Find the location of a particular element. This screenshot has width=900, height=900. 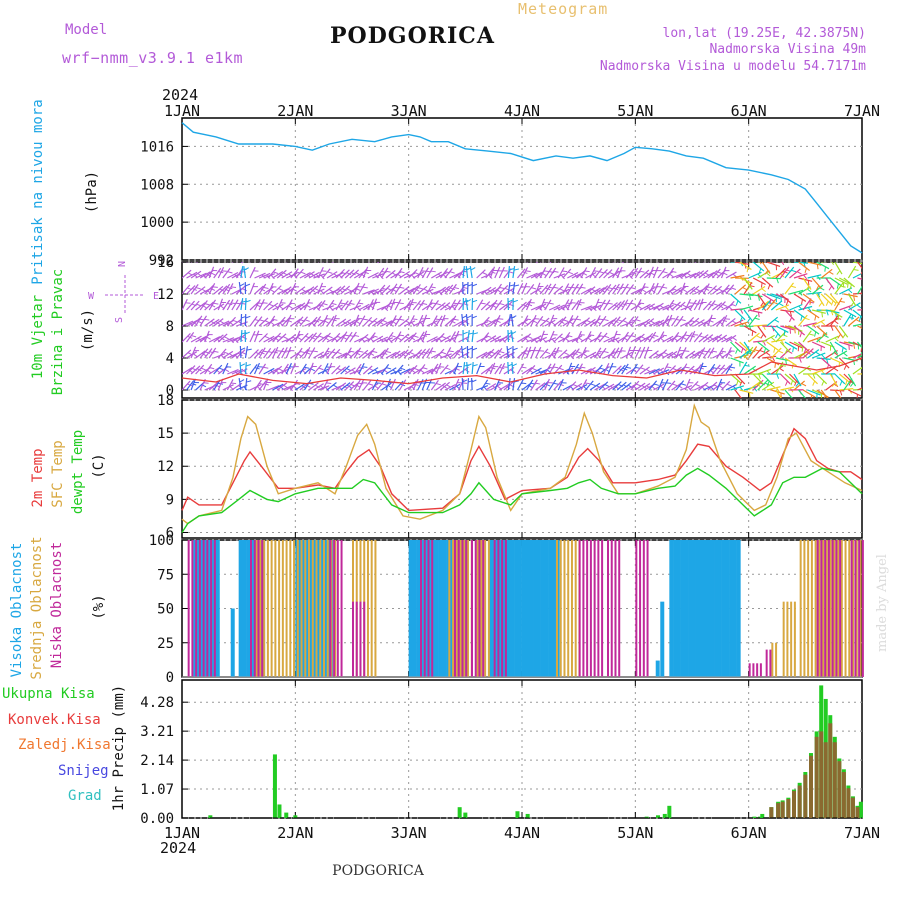

x-tick-label-bottom: 2JAN is located at coordinates (295, 833).